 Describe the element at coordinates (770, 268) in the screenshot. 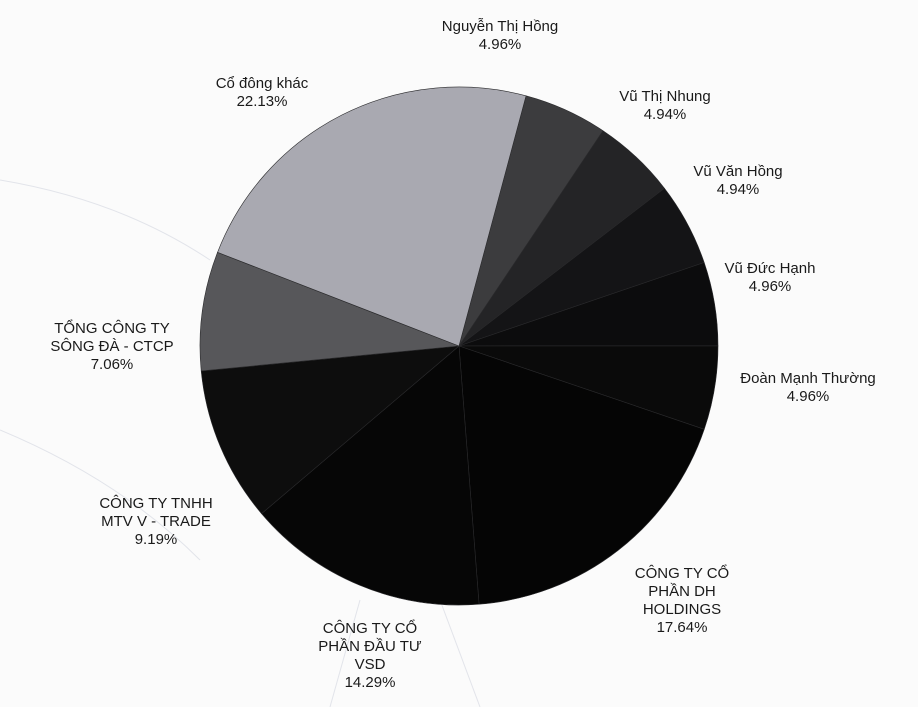

I see `slice-name: Vũ Đức Hạnh` at that location.